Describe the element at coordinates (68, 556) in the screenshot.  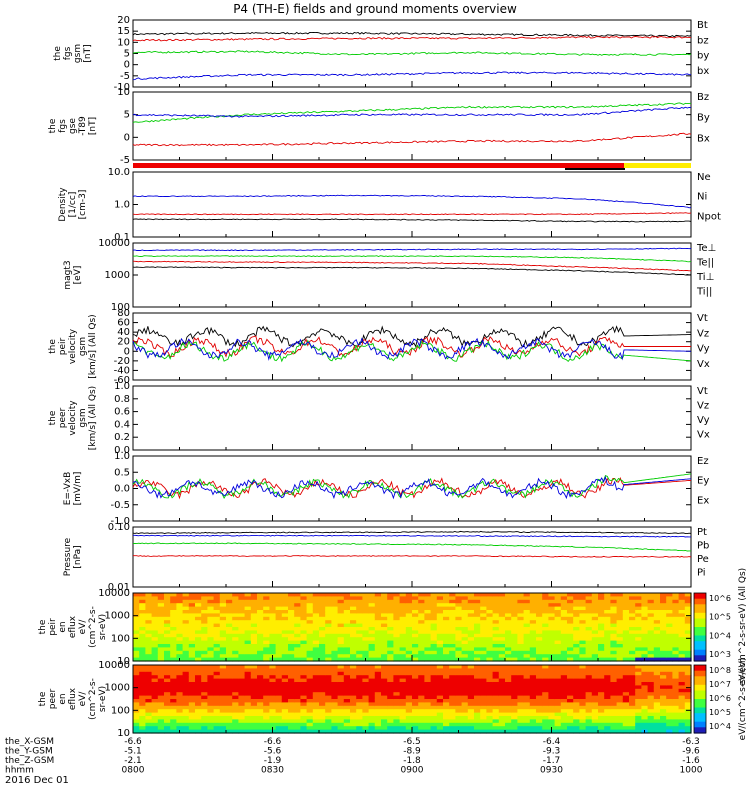
I see `ylabel-line: Pressure` at that location.